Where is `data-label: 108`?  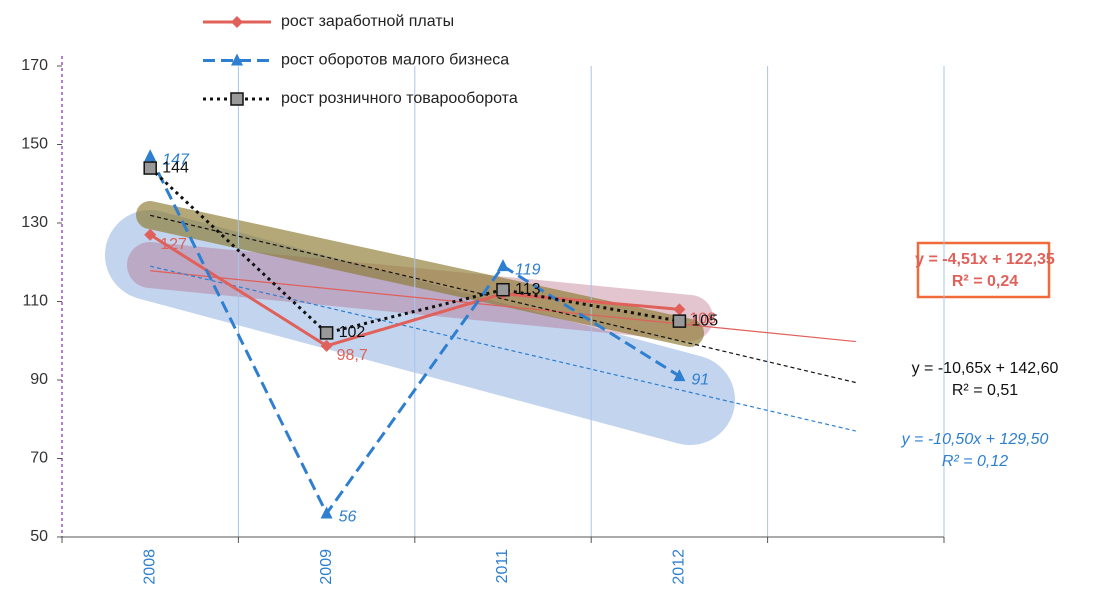 data-label: 108 is located at coordinates (702, 319).